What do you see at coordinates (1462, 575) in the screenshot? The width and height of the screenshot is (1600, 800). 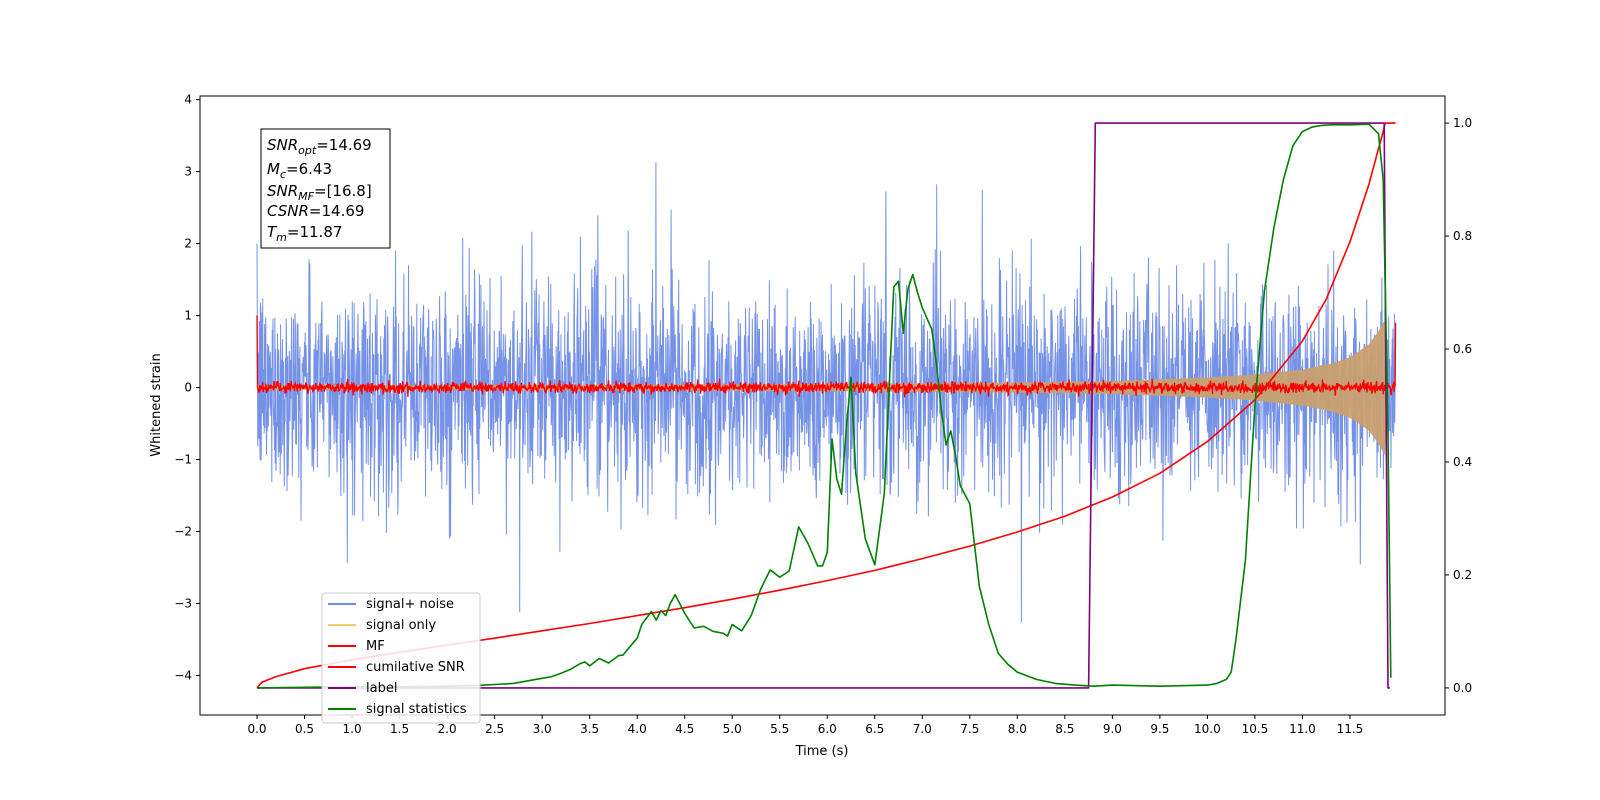 I see `y2-tick-label: 0.2` at bounding box center [1462, 575].